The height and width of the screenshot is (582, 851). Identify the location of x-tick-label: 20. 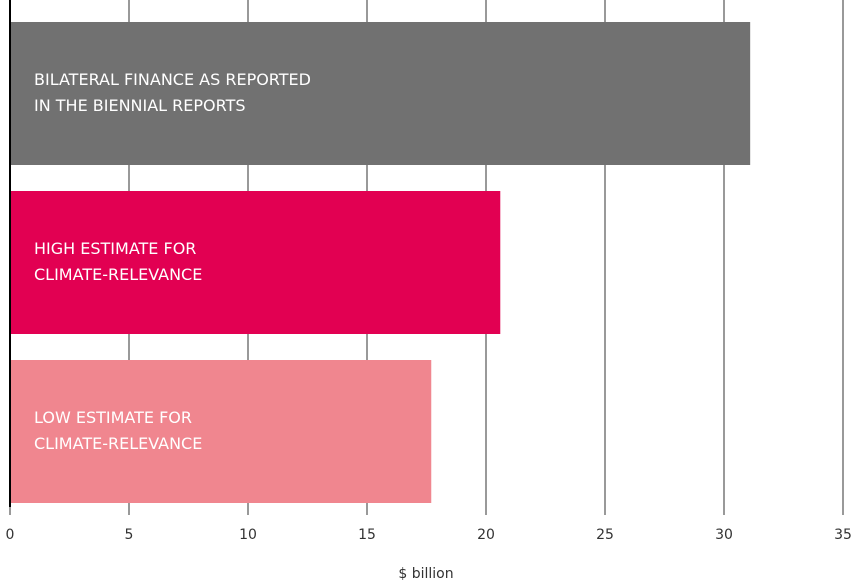
(486, 535).